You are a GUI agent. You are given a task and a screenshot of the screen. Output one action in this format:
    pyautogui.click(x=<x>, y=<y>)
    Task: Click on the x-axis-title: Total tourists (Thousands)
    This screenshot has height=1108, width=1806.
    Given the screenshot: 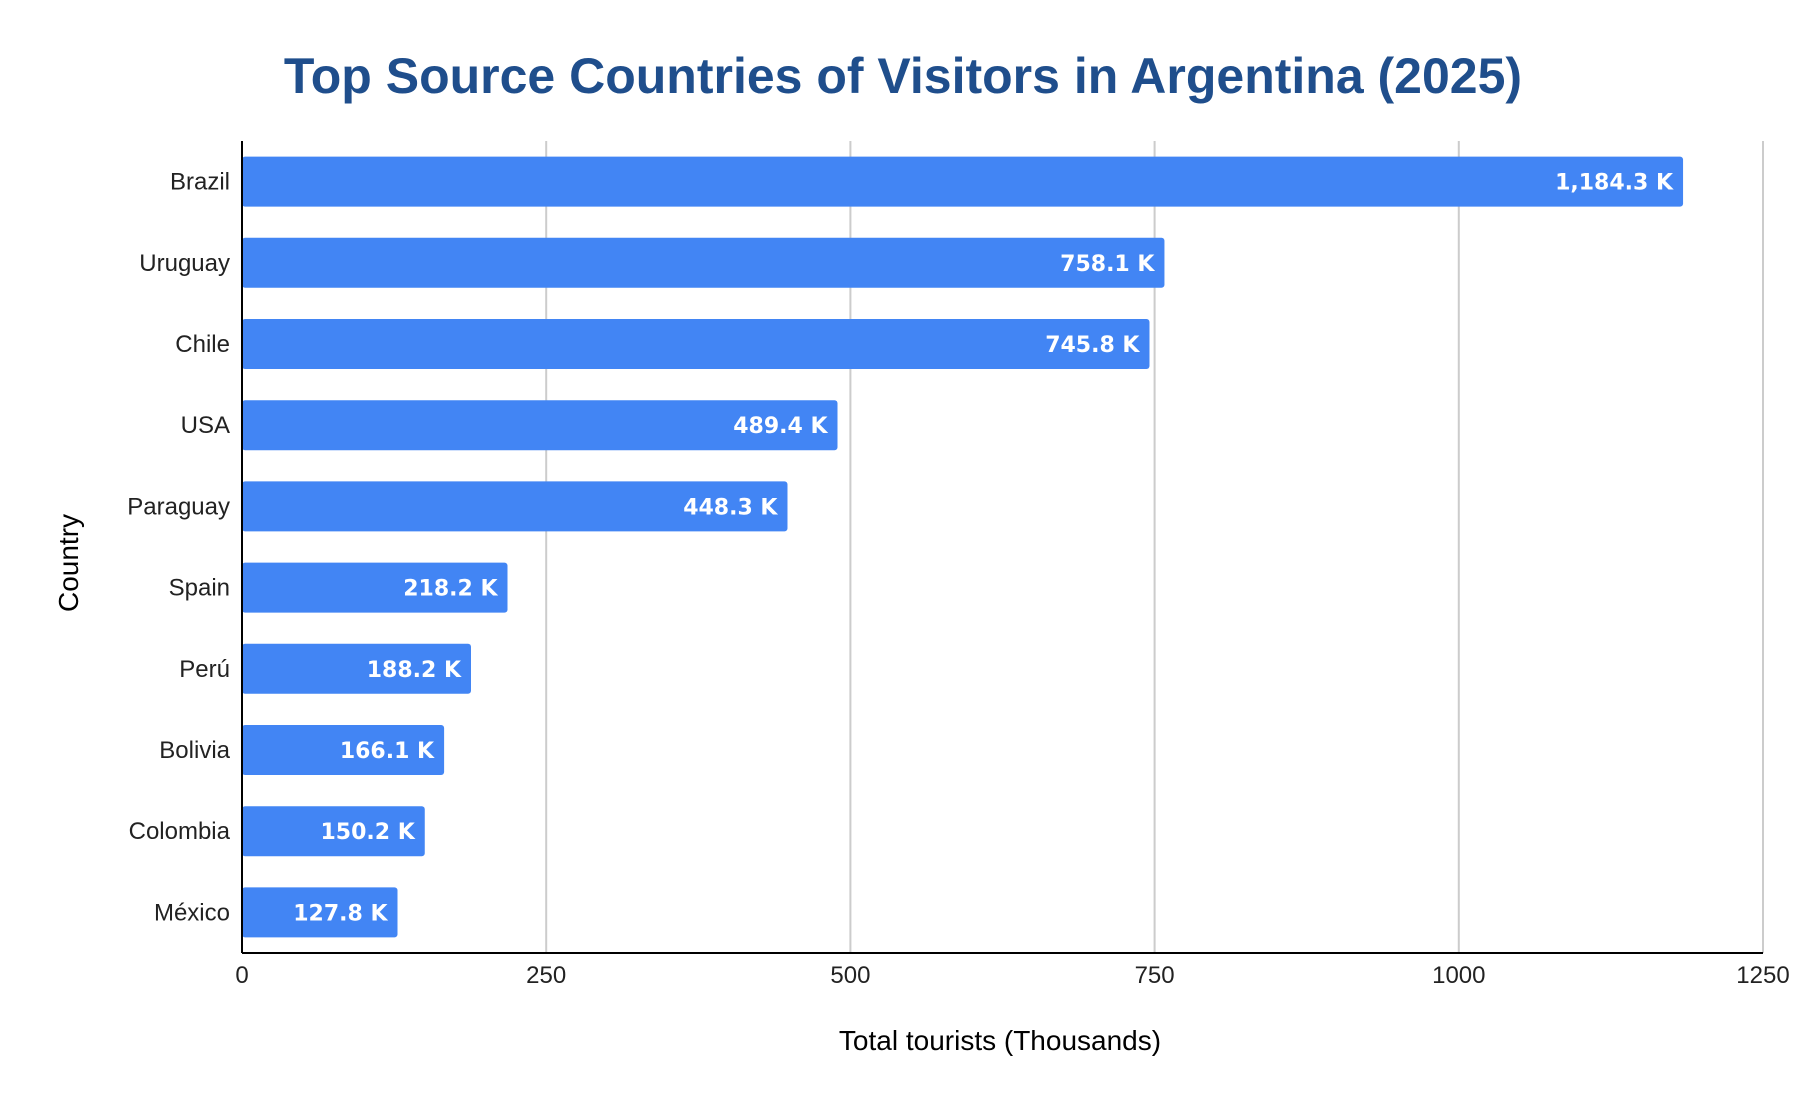 What is the action you would take?
    pyautogui.click(x=1000, y=1040)
    